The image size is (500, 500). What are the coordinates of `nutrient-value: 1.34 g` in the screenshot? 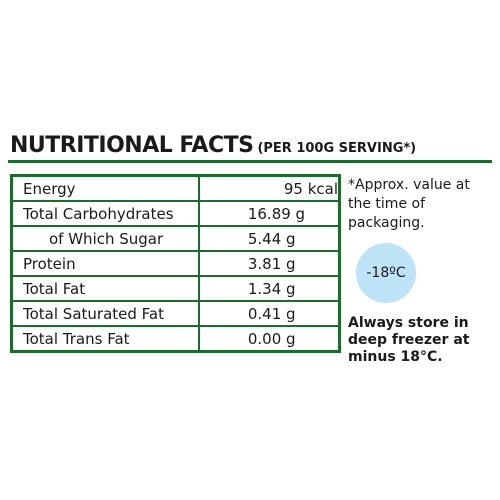 It's located at (269, 288).